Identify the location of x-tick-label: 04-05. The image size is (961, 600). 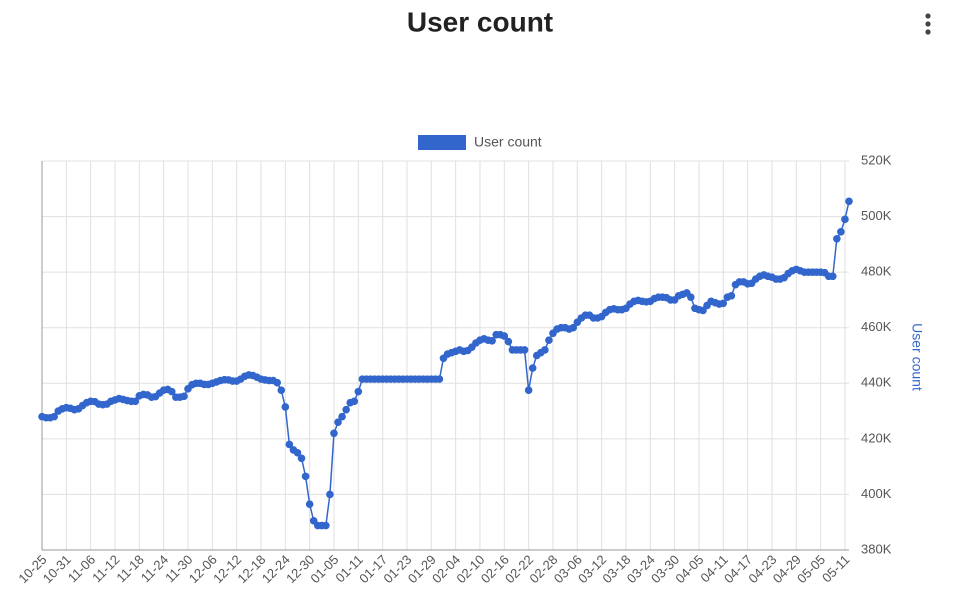
(689, 569).